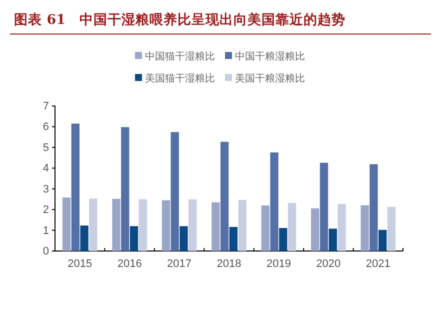 This screenshot has height=320, width=441. Describe the element at coordinates (80, 264) in the screenshot. I see `x-tick-label: 2015` at that location.